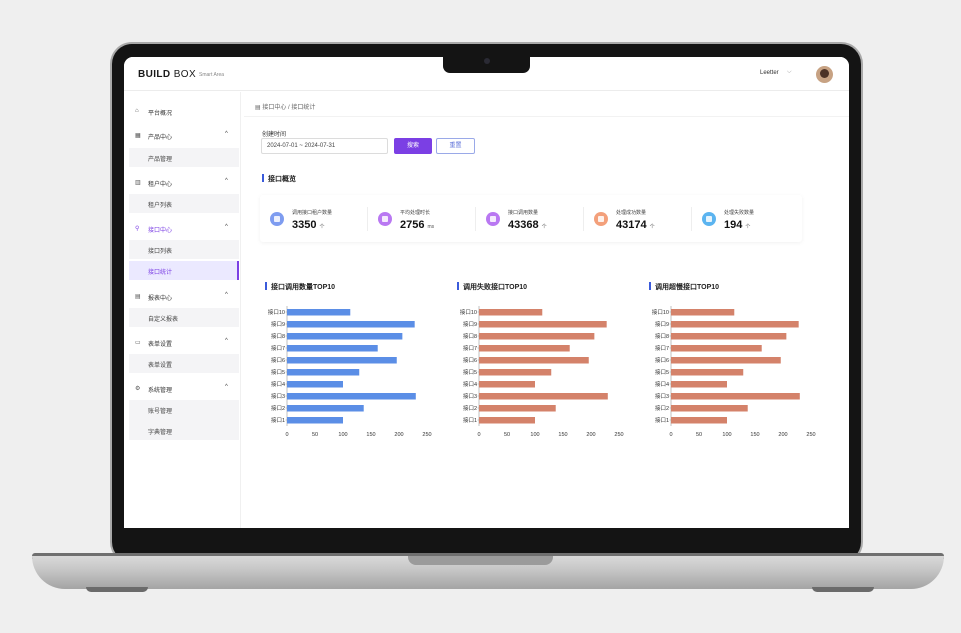  Describe the element at coordinates (138, 389) in the screenshot. I see `gear-icon: ⚙` at that location.